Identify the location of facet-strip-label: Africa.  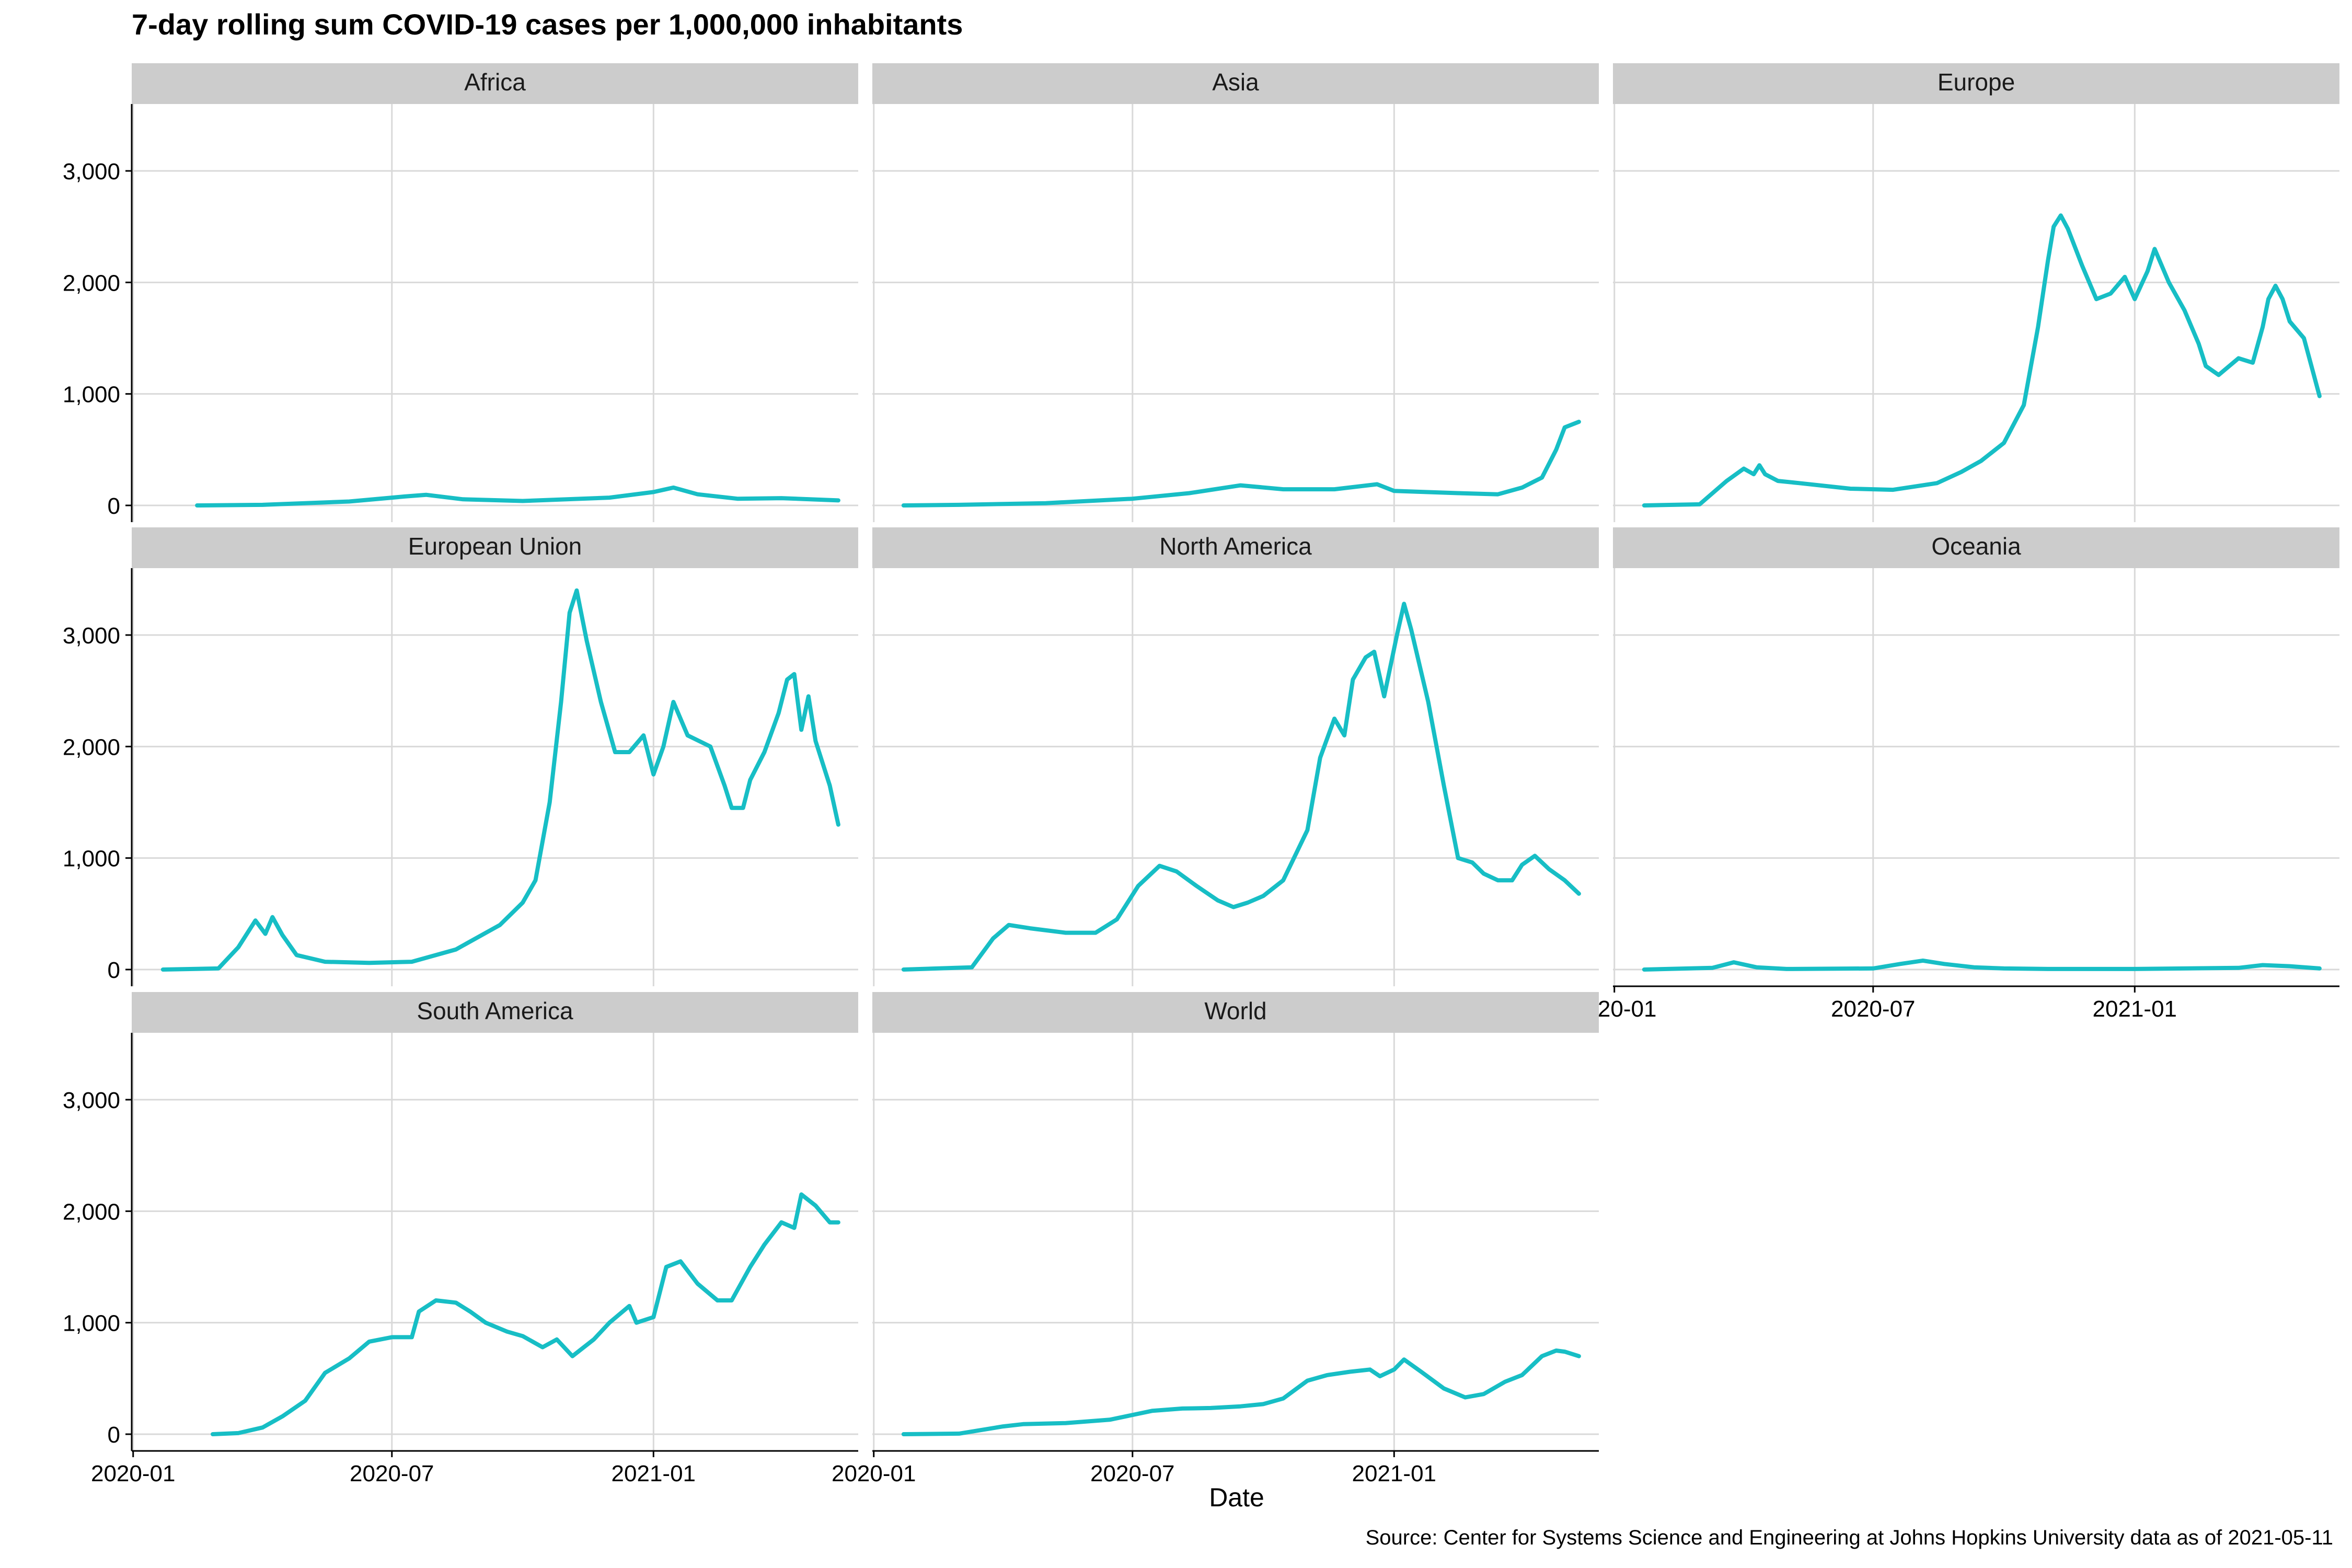
(495, 82).